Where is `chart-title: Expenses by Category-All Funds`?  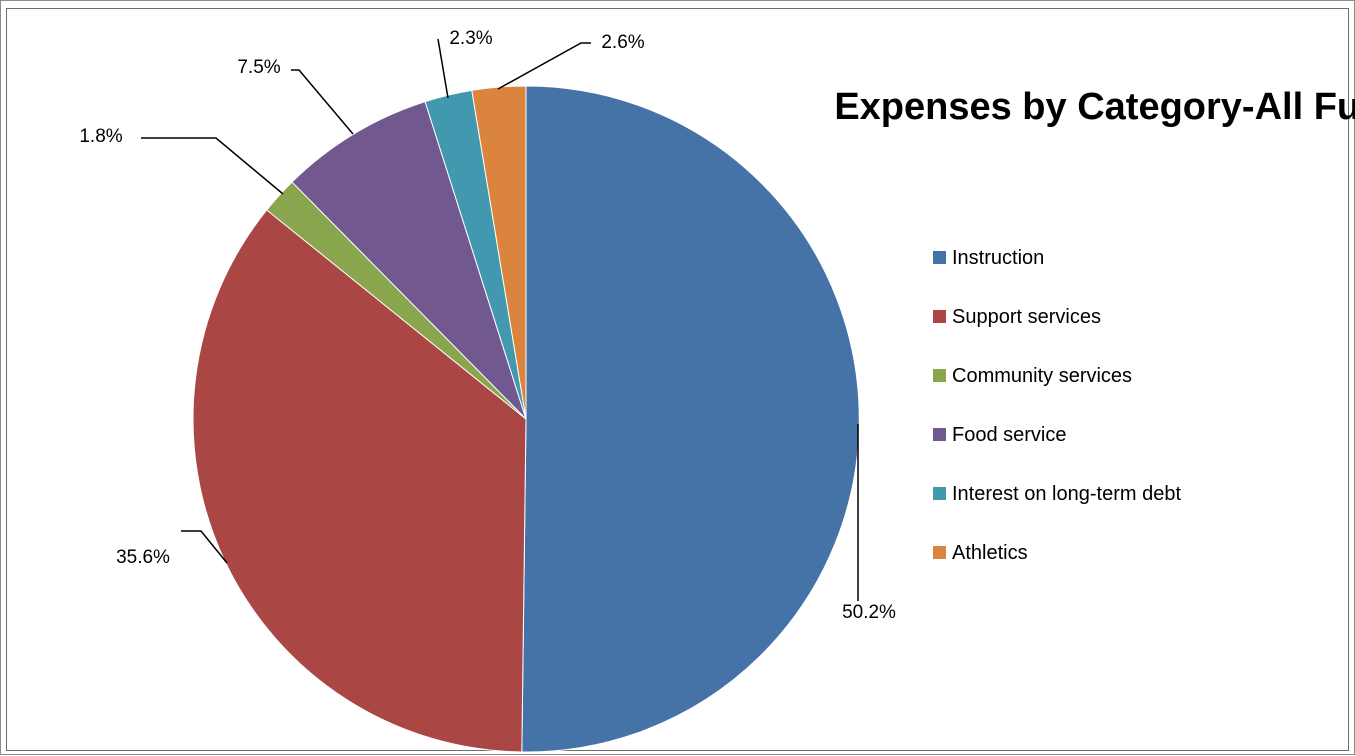 chart-title: Expenses by Category-All Funds is located at coordinates (1094, 107).